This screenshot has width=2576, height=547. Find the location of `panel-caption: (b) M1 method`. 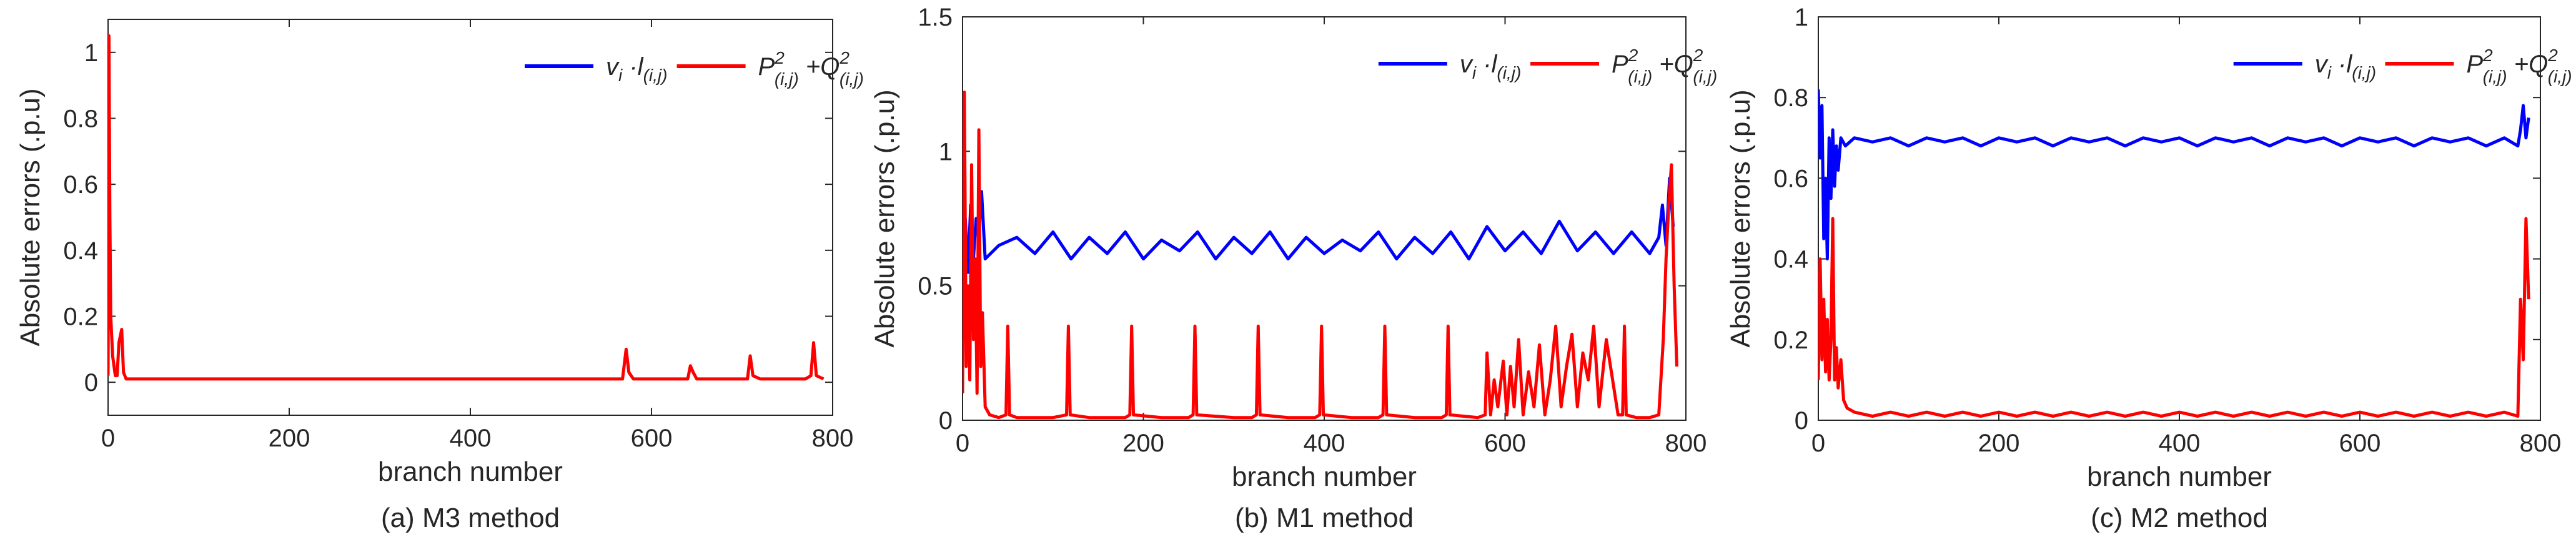

panel-caption: (b) M1 method is located at coordinates (1324, 518).